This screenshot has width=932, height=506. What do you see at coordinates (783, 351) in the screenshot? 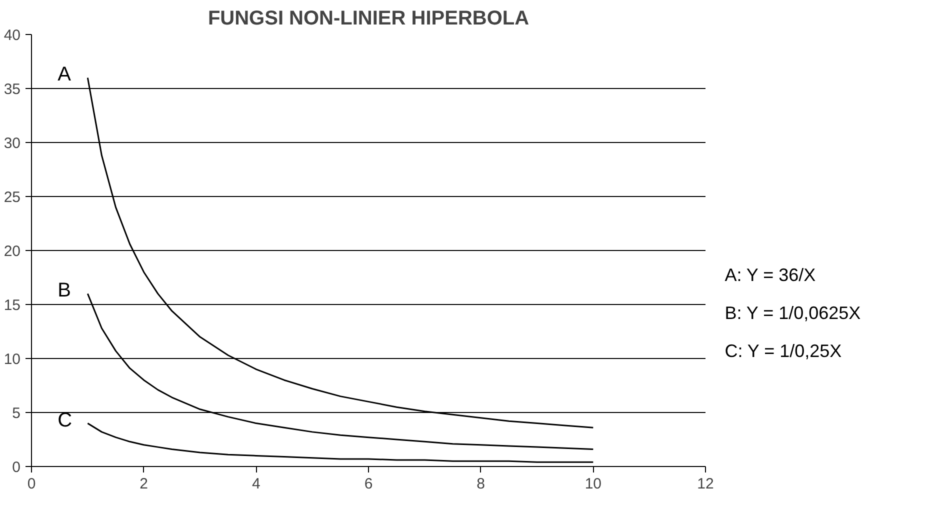
I see `text: C: Y = 1/0,25X` at bounding box center [783, 351].